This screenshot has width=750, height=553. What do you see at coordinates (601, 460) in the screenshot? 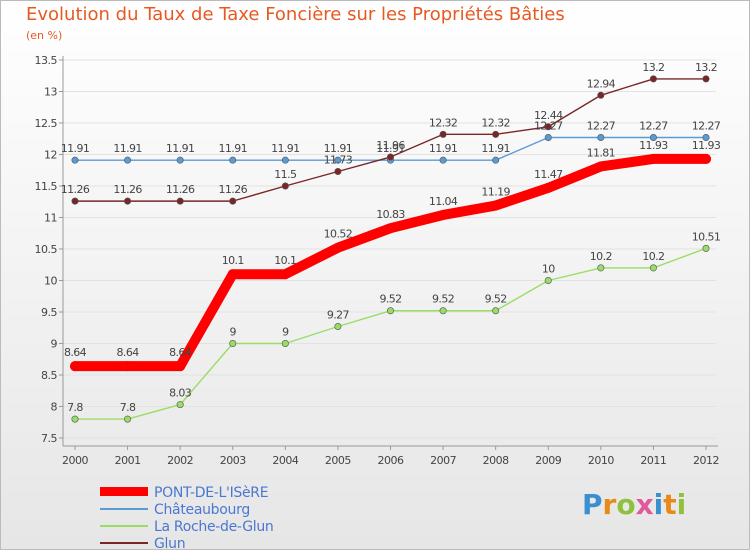
I see `x-tick-label: 2010` at bounding box center [601, 460].